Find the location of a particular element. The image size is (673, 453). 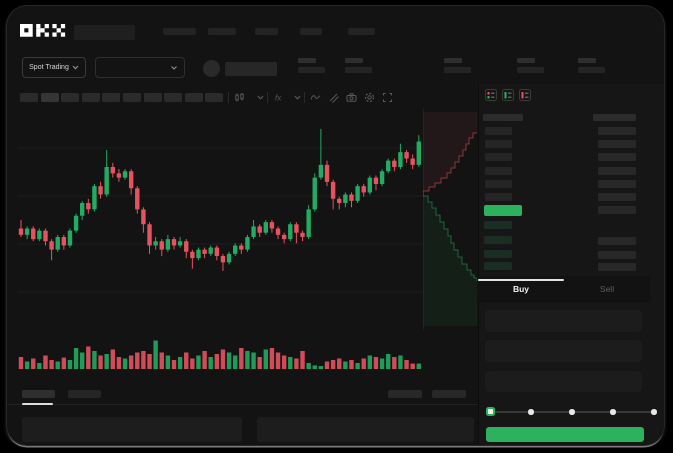

asks-book-icon is located at coordinates (525, 95).